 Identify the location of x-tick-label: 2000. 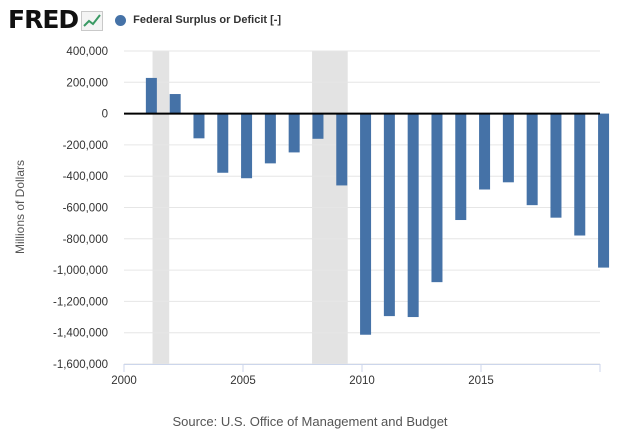
(124, 381).